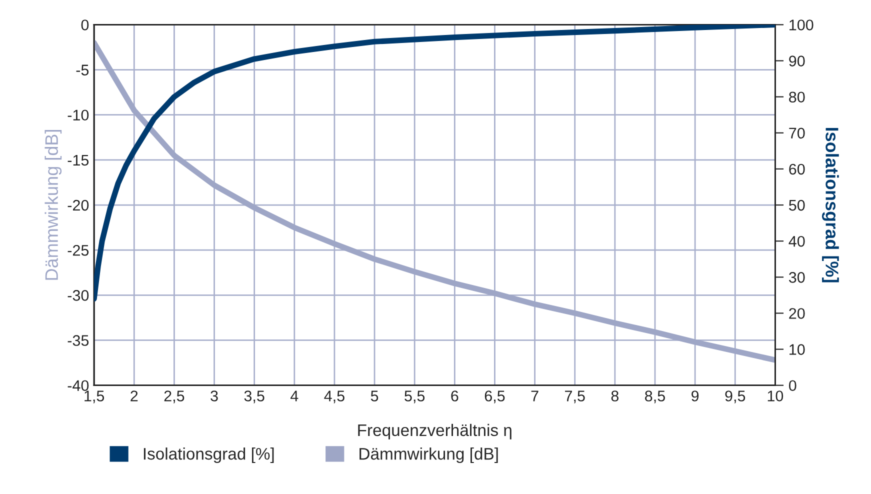  What do you see at coordinates (78, 386) in the screenshot?
I see `y-tick-label: -40` at bounding box center [78, 386].